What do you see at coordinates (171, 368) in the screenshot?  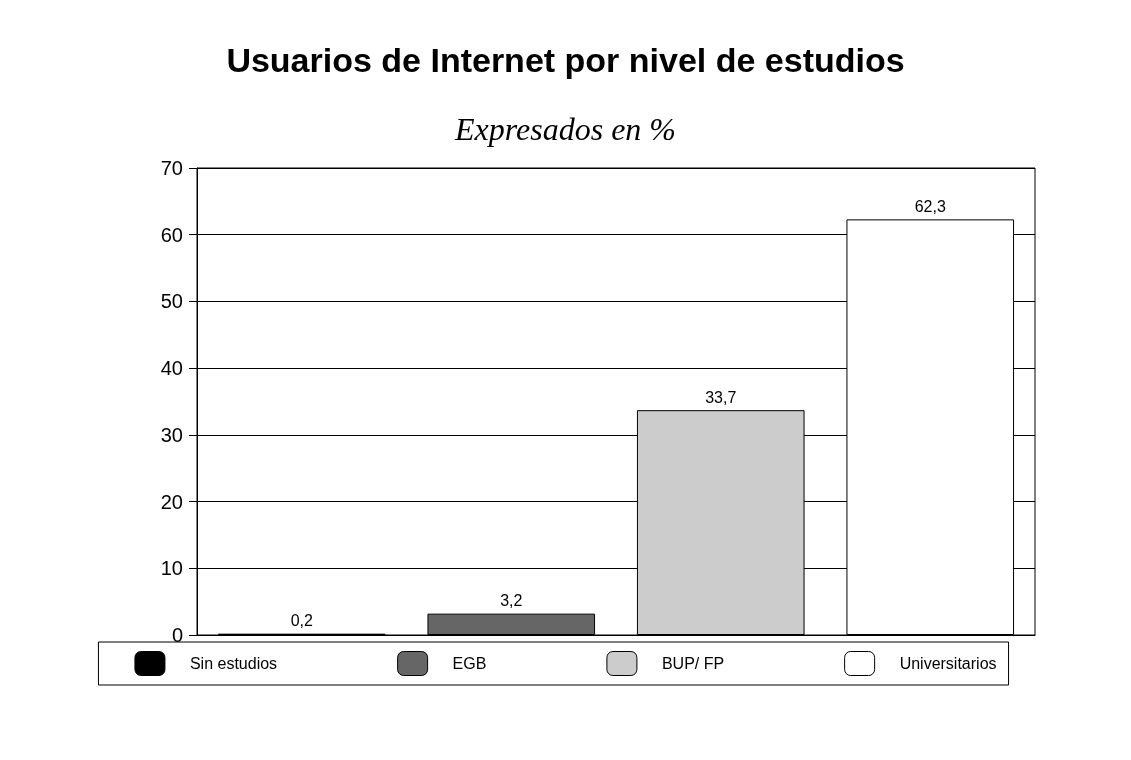 I see `y-tick-label: 40` at bounding box center [171, 368].